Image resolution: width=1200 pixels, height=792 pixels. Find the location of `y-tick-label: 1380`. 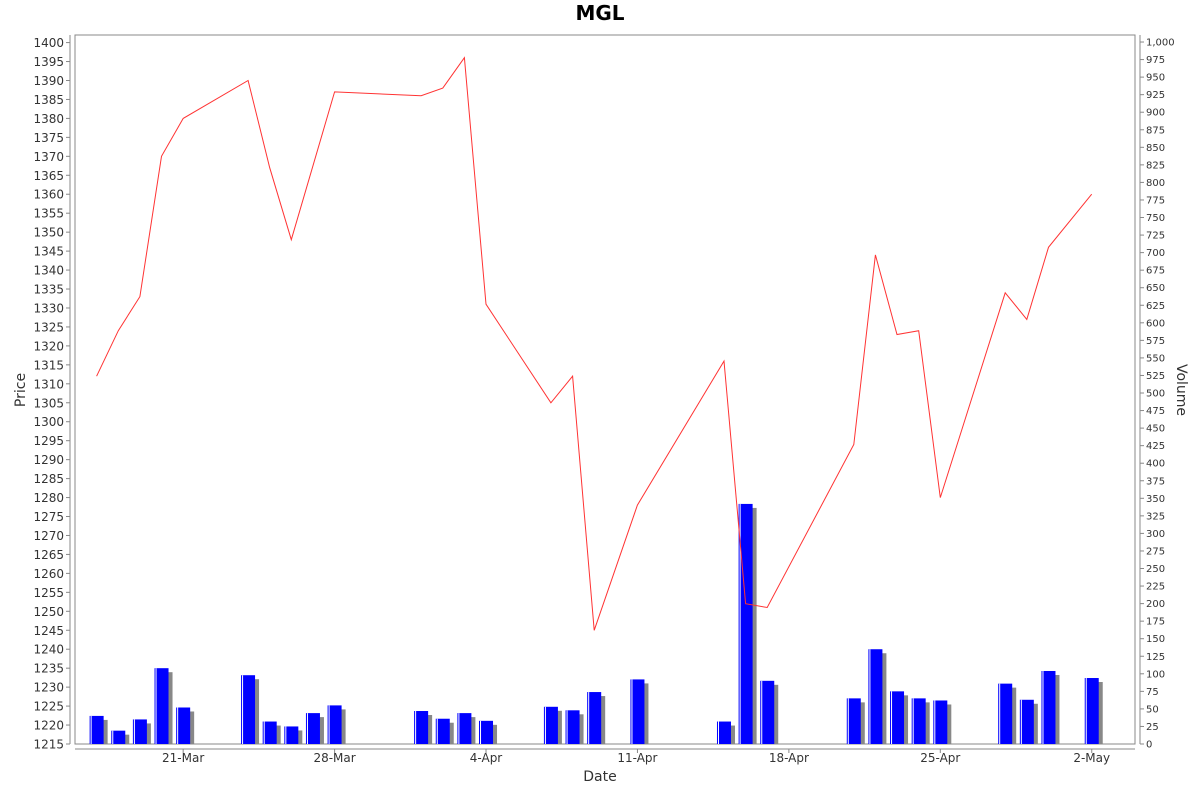

y-tick-label: 1380 is located at coordinates (48, 119).